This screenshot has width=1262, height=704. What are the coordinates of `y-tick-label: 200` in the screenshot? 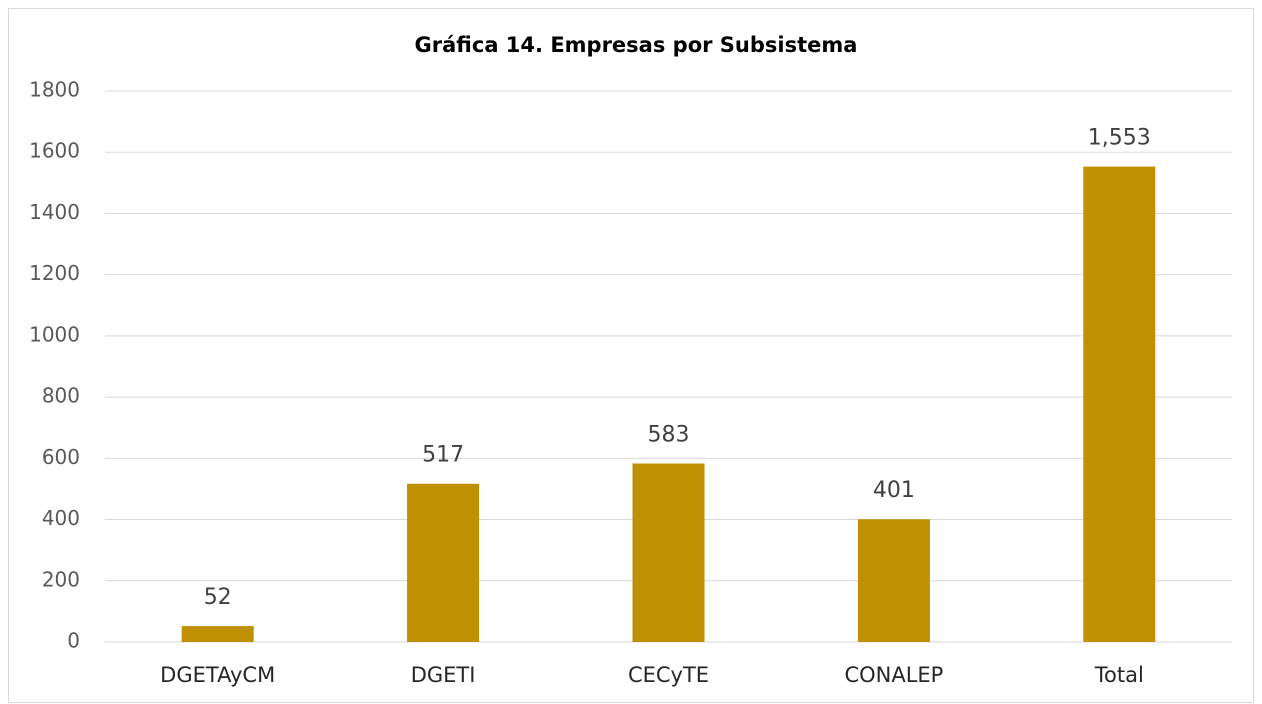 It's located at (61, 579).